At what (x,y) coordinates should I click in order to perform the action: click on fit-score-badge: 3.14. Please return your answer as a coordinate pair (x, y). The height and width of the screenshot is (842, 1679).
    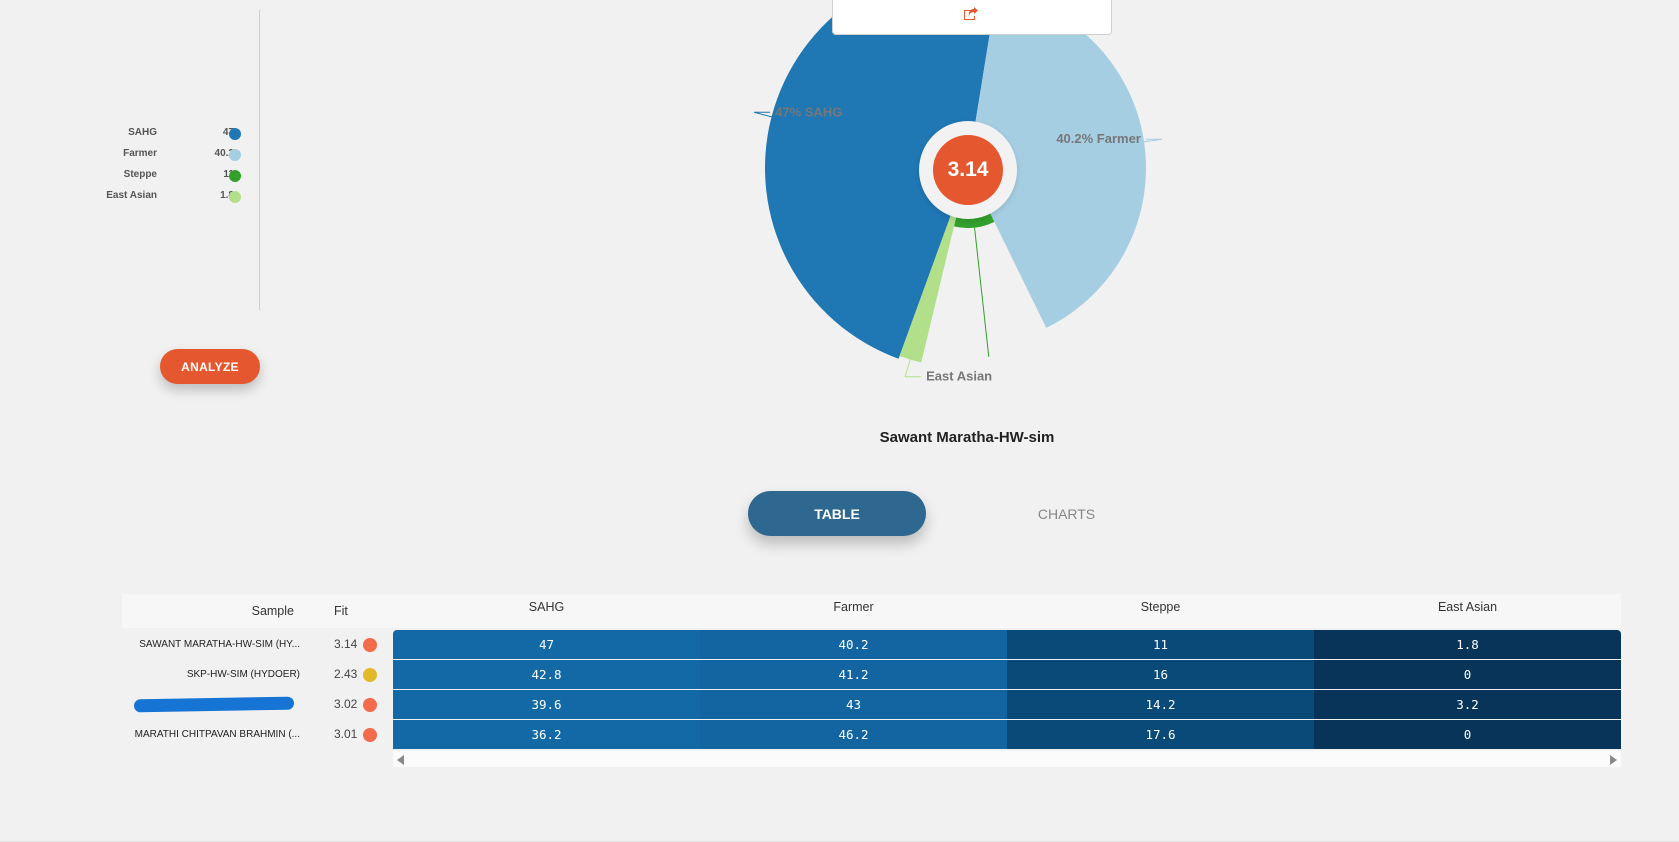
    Looking at the image, I should click on (968, 170).